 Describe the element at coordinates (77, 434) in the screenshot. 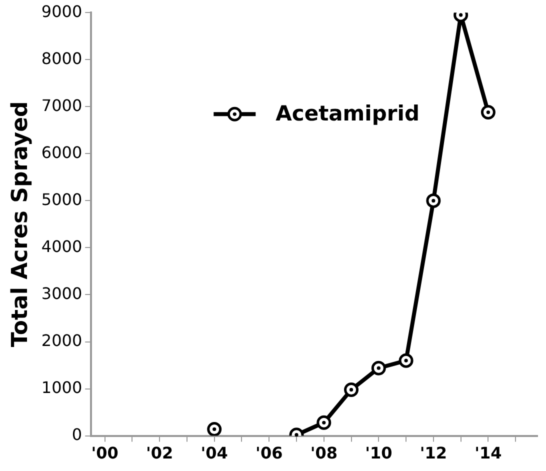

I see `y-tick-label: 0` at that location.